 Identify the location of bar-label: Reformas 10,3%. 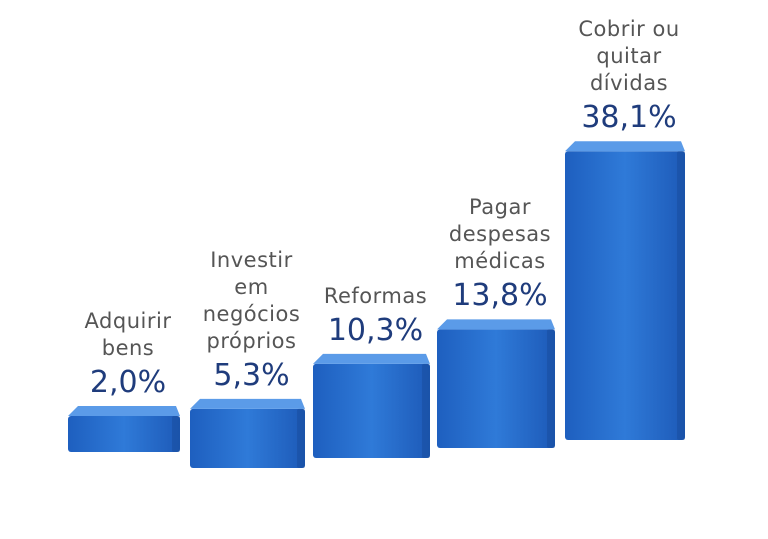
(375, 316).